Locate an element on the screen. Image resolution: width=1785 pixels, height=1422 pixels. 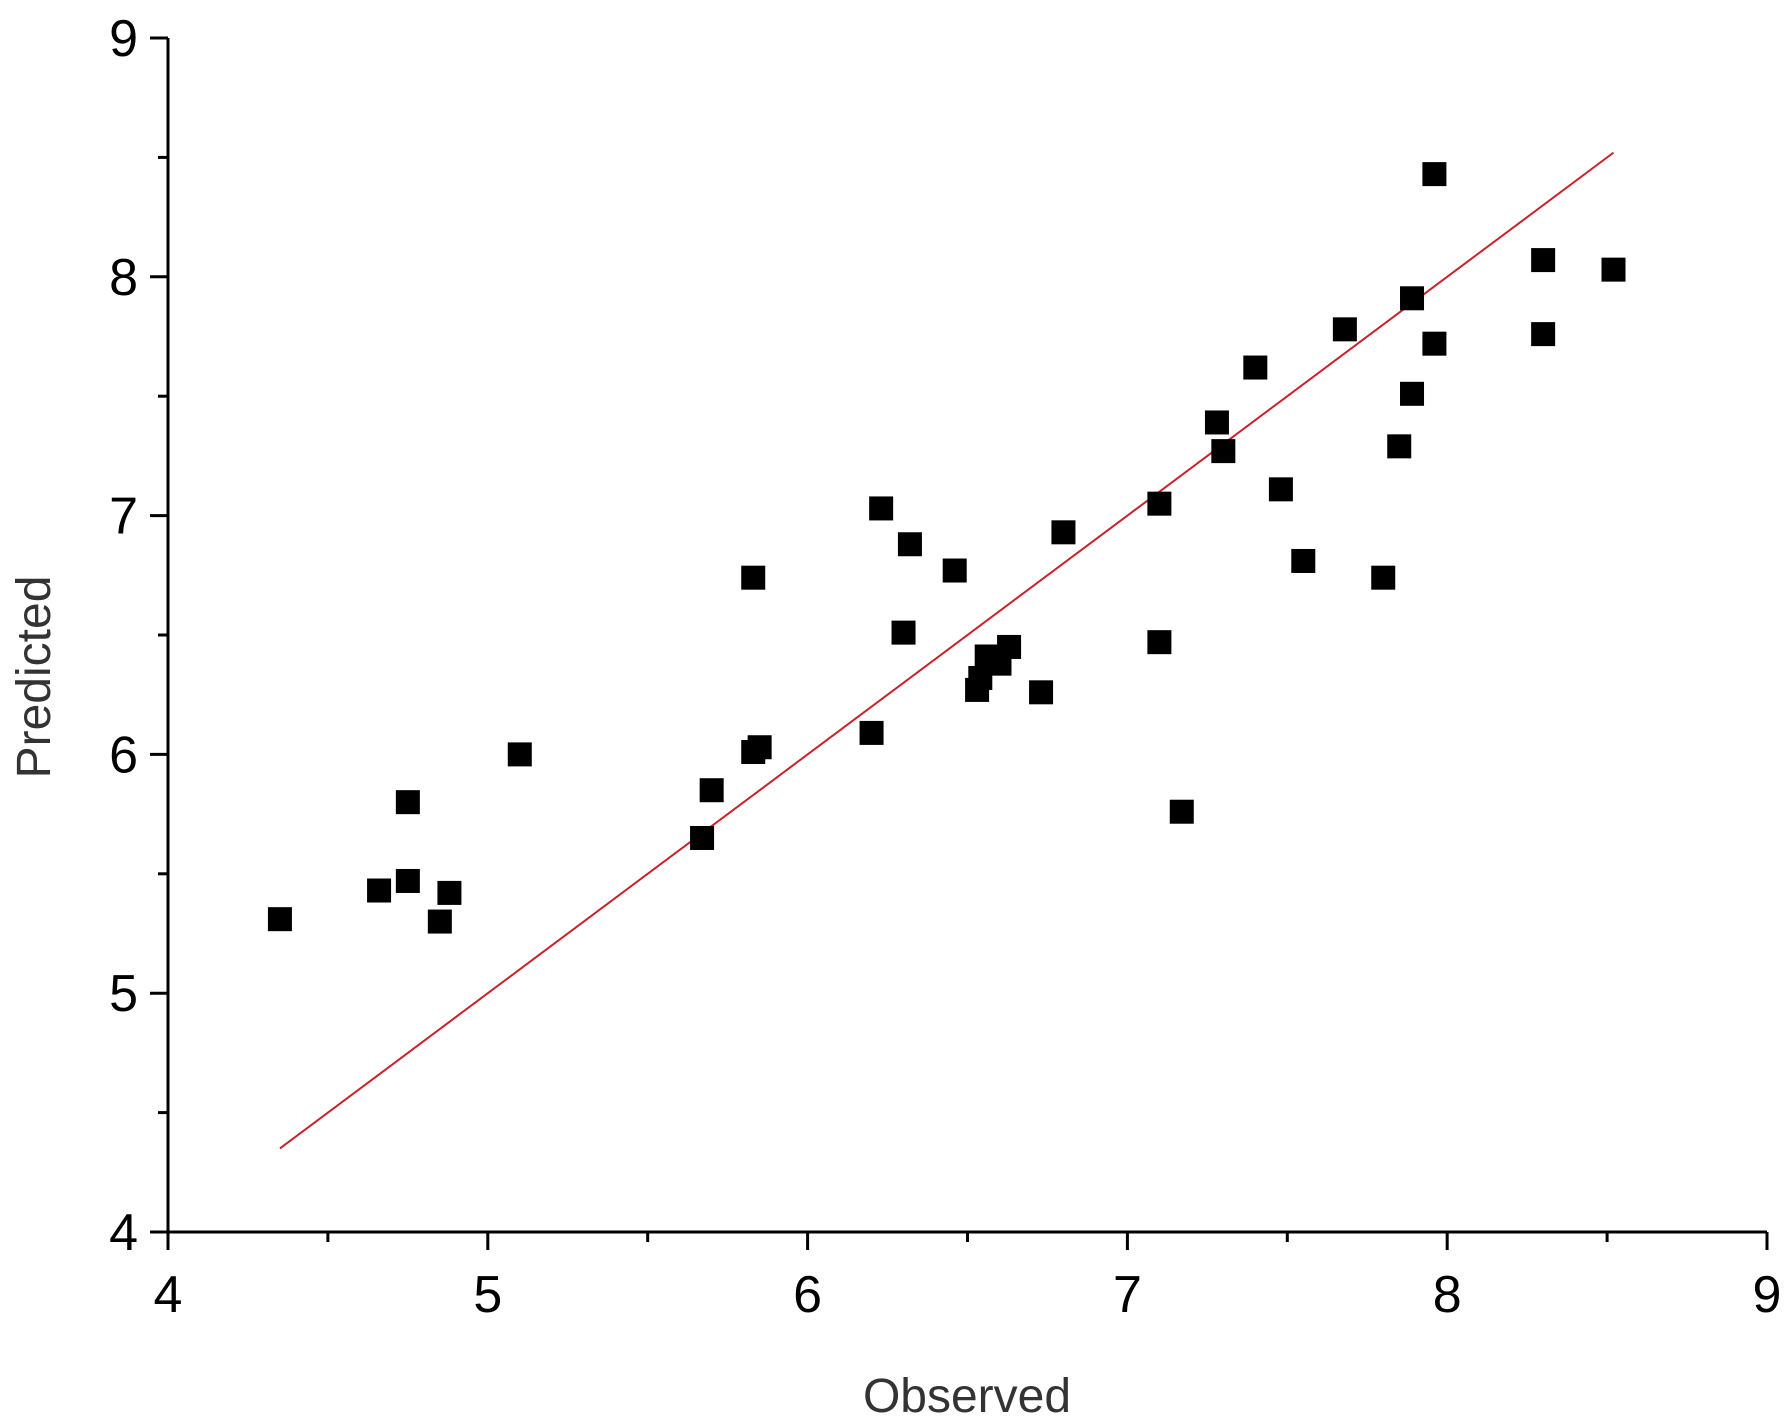
y-tick-label: 8 is located at coordinates (123, 278).